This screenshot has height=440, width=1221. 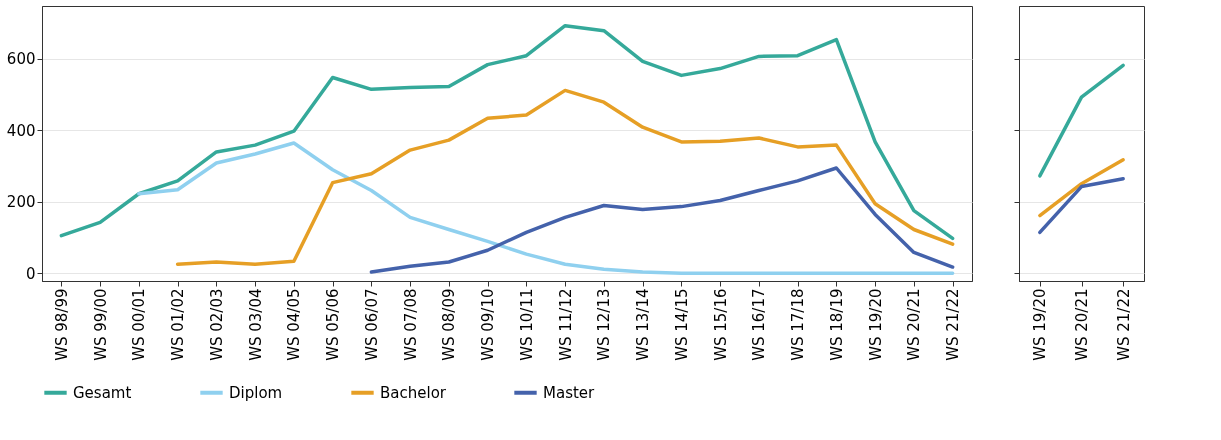 What do you see at coordinates (30, 273) in the screenshot?
I see `y-tick-label: 0` at bounding box center [30, 273].